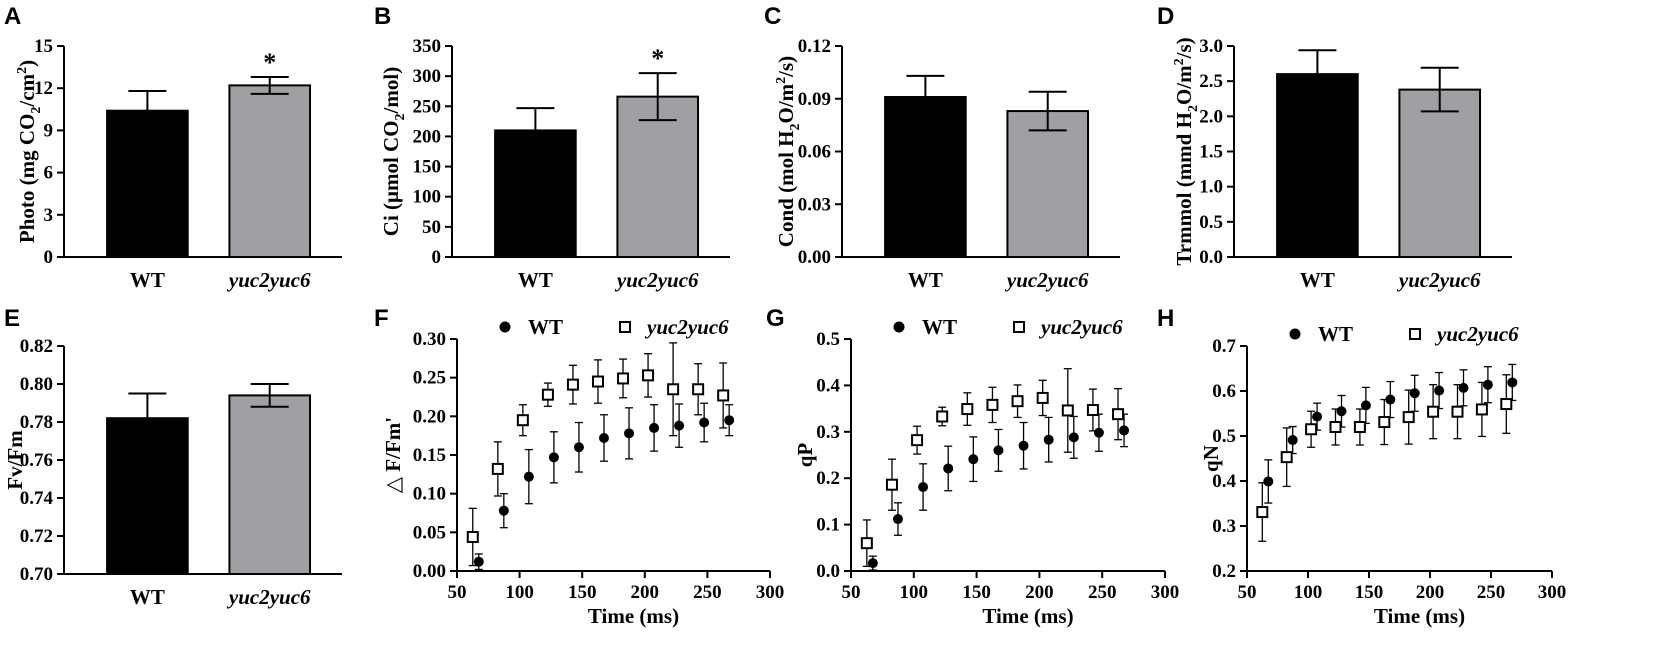 This screenshot has width=1653, height=667. Describe the element at coordinates (427, 167) in the screenshot. I see `y-tick-label: 150` at that location.